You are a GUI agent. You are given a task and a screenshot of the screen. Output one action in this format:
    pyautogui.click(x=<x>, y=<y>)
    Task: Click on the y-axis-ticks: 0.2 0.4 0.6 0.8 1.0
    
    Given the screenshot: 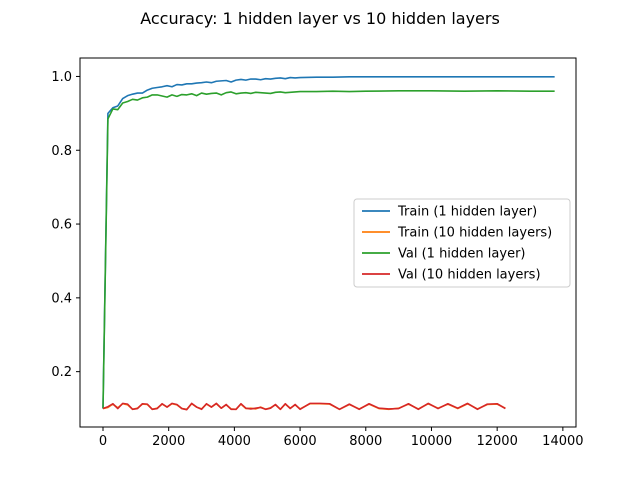 What is the action you would take?
    pyautogui.click(x=65, y=225)
    